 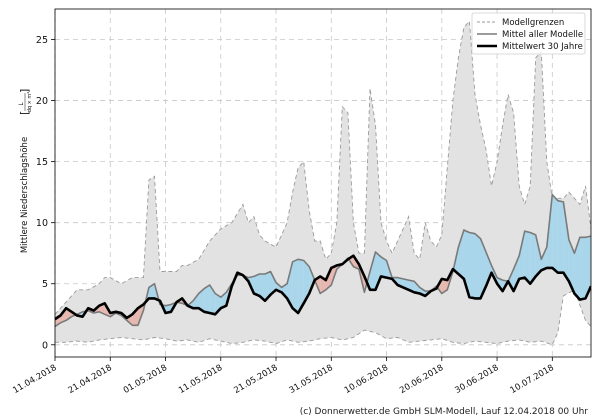 I want to click on y-axis-label: Mittlere Niederschlagshöhe [ L dq × m² ], so click(x=25, y=171).